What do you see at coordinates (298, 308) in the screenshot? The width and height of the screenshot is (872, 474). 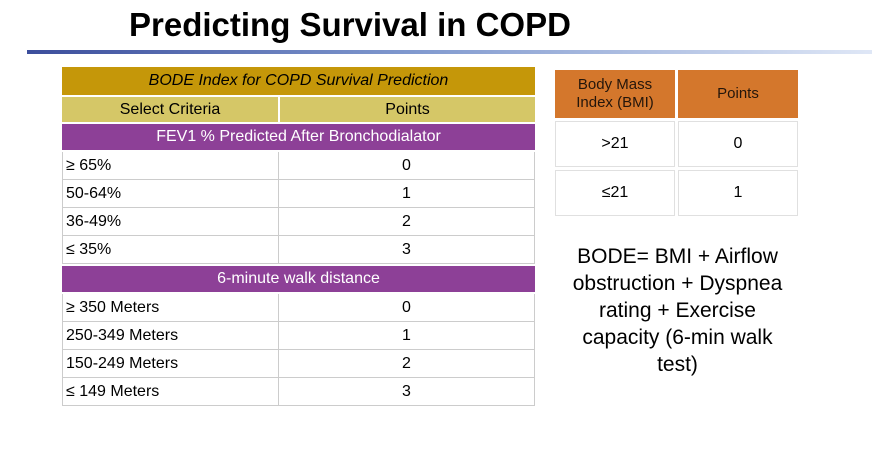 I see `table-row: ≥ 350 Meters 0` at bounding box center [298, 308].